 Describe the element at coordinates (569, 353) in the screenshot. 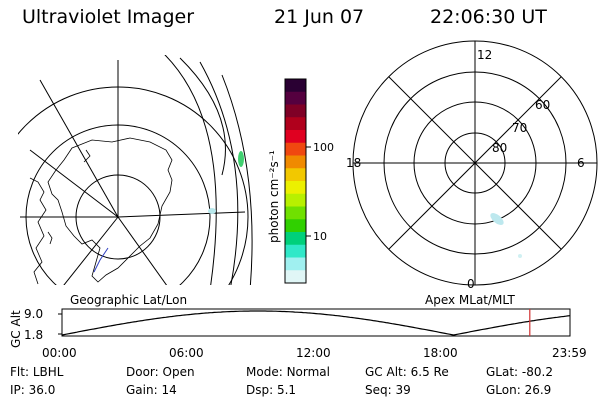

I see `alt-xtick: 23:59` at that location.